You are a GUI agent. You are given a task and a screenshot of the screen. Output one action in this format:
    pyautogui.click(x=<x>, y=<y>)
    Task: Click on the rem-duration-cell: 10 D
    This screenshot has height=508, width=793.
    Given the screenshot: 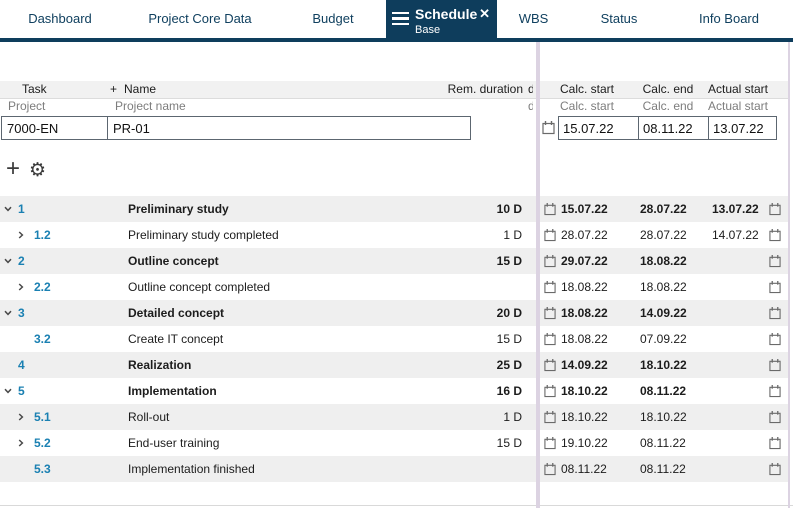 What is the action you would take?
    pyautogui.click(x=509, y=209)
    